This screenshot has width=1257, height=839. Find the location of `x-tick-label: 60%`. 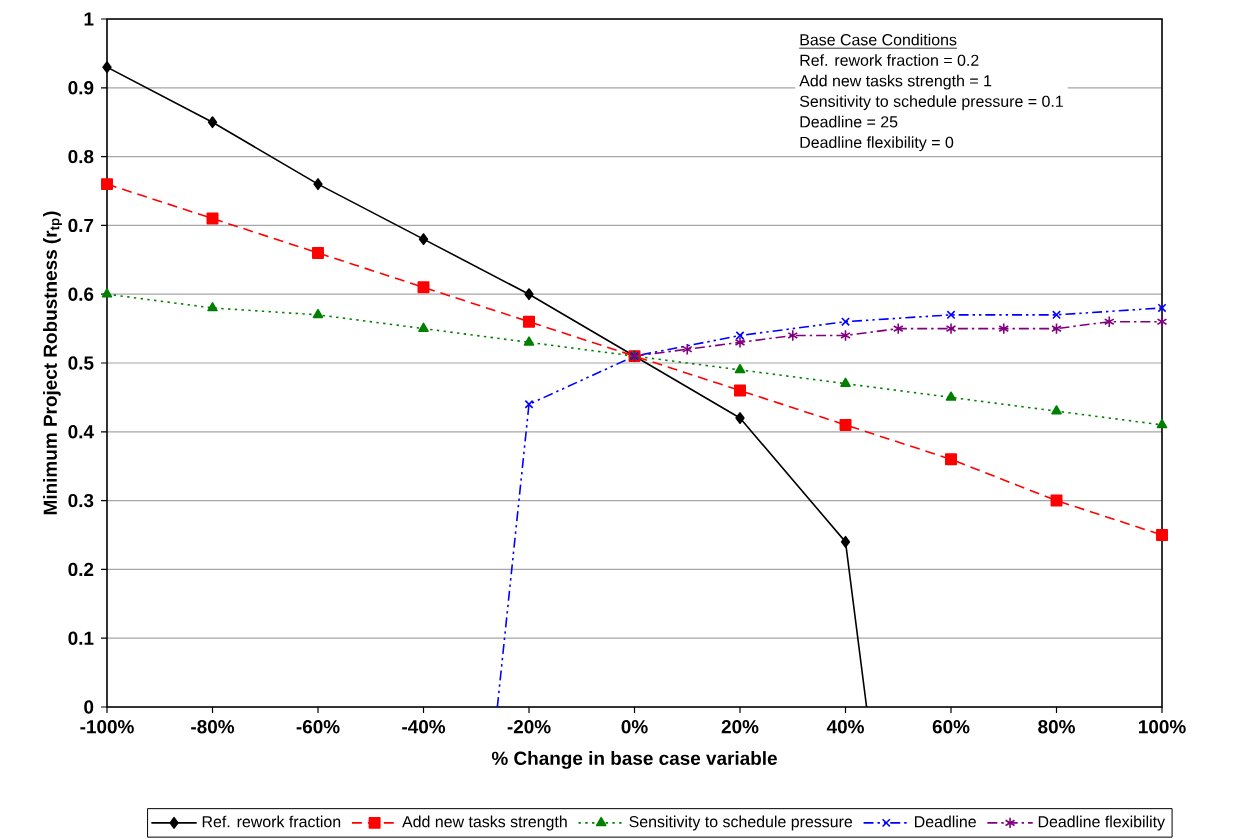

x-tick-label: 60% is located at coordinates (951, 727).